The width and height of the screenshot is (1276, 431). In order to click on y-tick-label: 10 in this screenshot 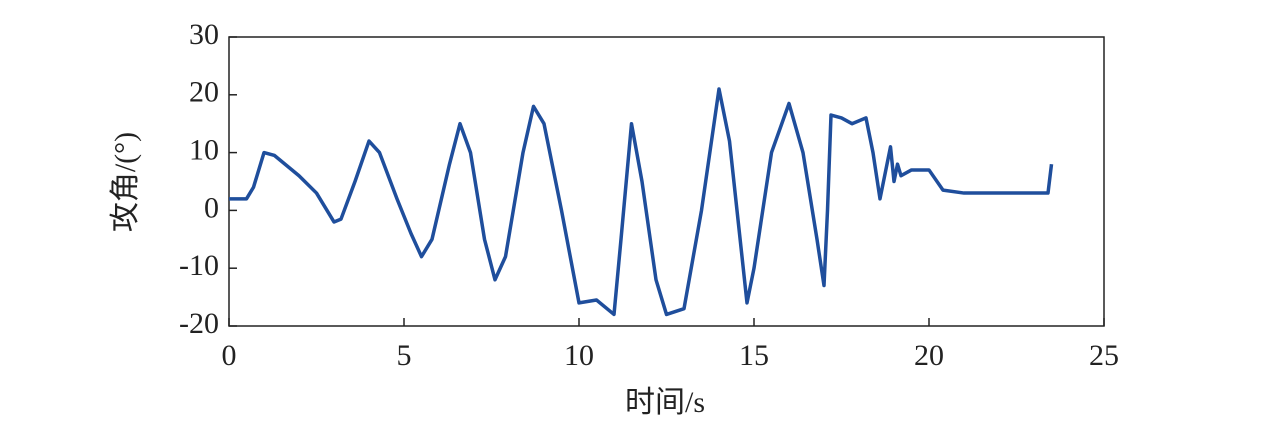, I will do `click(204, 149)`.